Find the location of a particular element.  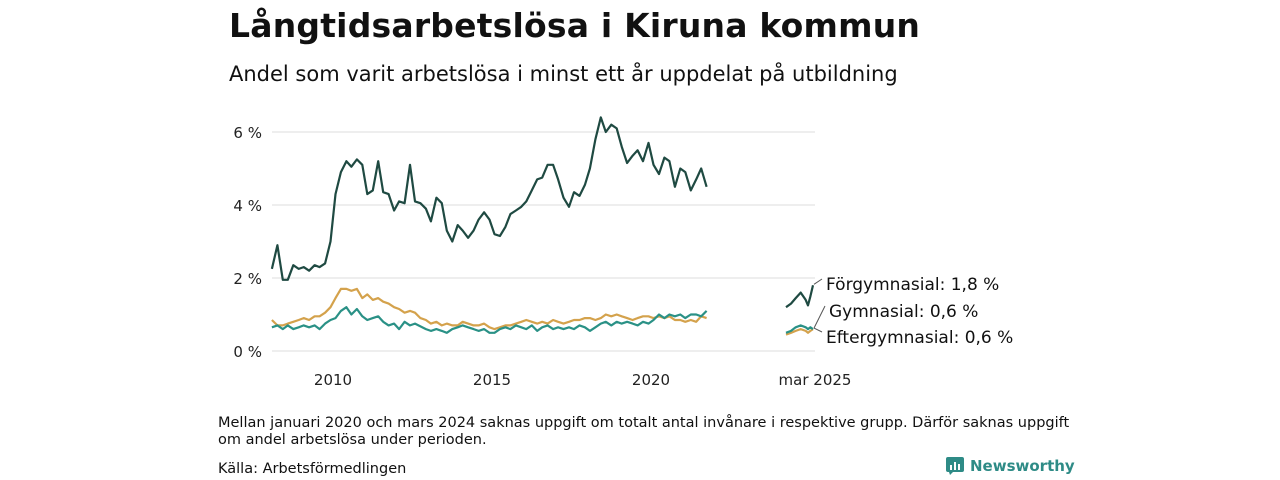

series-end-label: Eftergymnasial: 0,6 % is located at coordinates (919, 338).